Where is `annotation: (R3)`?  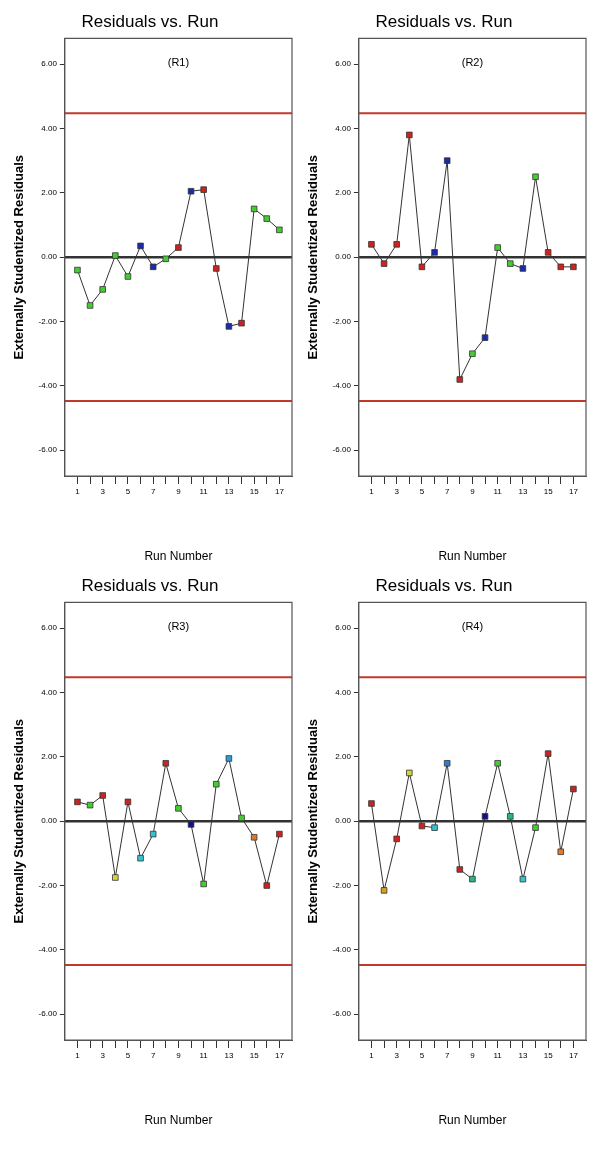
annotation: (R3) is located at coordinates (178, 626).